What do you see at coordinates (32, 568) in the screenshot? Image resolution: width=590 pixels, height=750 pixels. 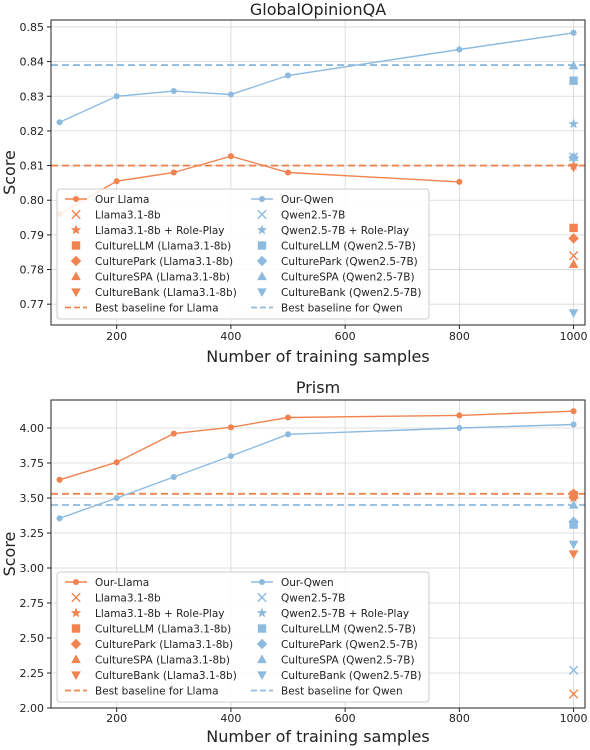 I see `y-tick-label: 3.00` at bounding box center [32, 568].